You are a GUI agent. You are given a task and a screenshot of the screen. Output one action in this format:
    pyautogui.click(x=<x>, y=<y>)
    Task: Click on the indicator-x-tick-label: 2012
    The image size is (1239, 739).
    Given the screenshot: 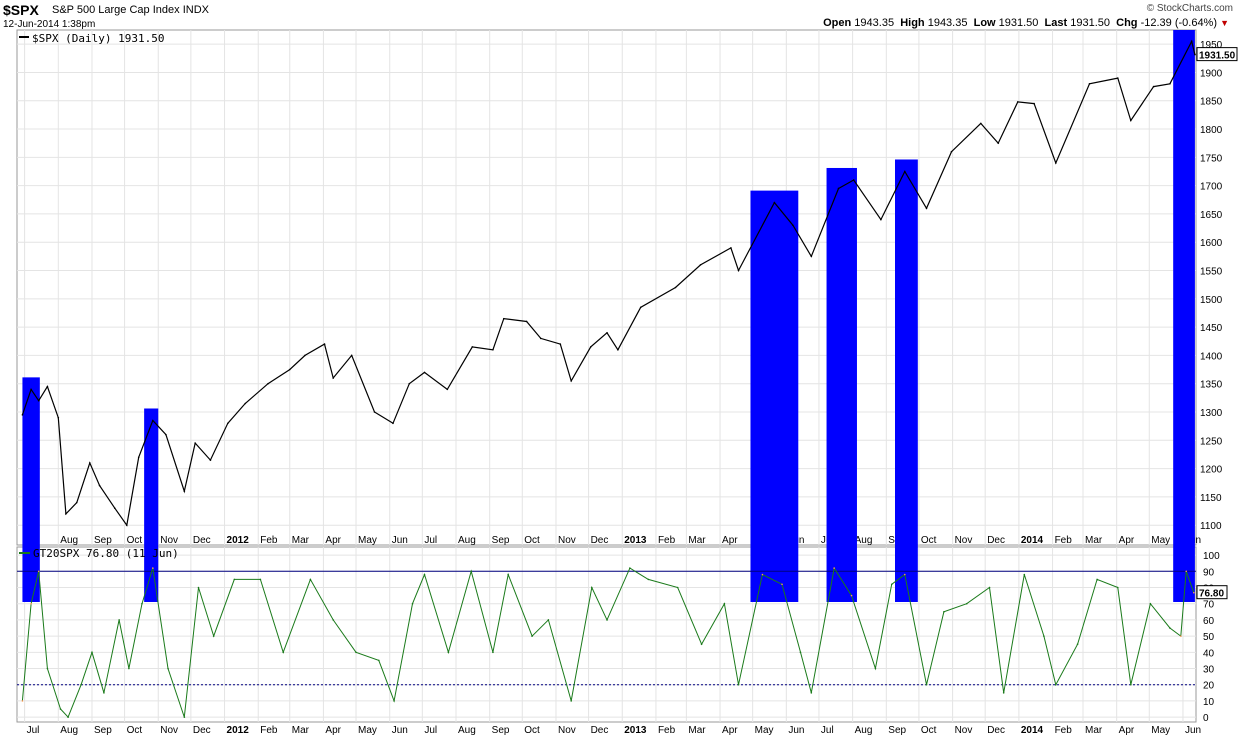 What is the action you would take?
    pyautogui.click(x=238, y=730)
    